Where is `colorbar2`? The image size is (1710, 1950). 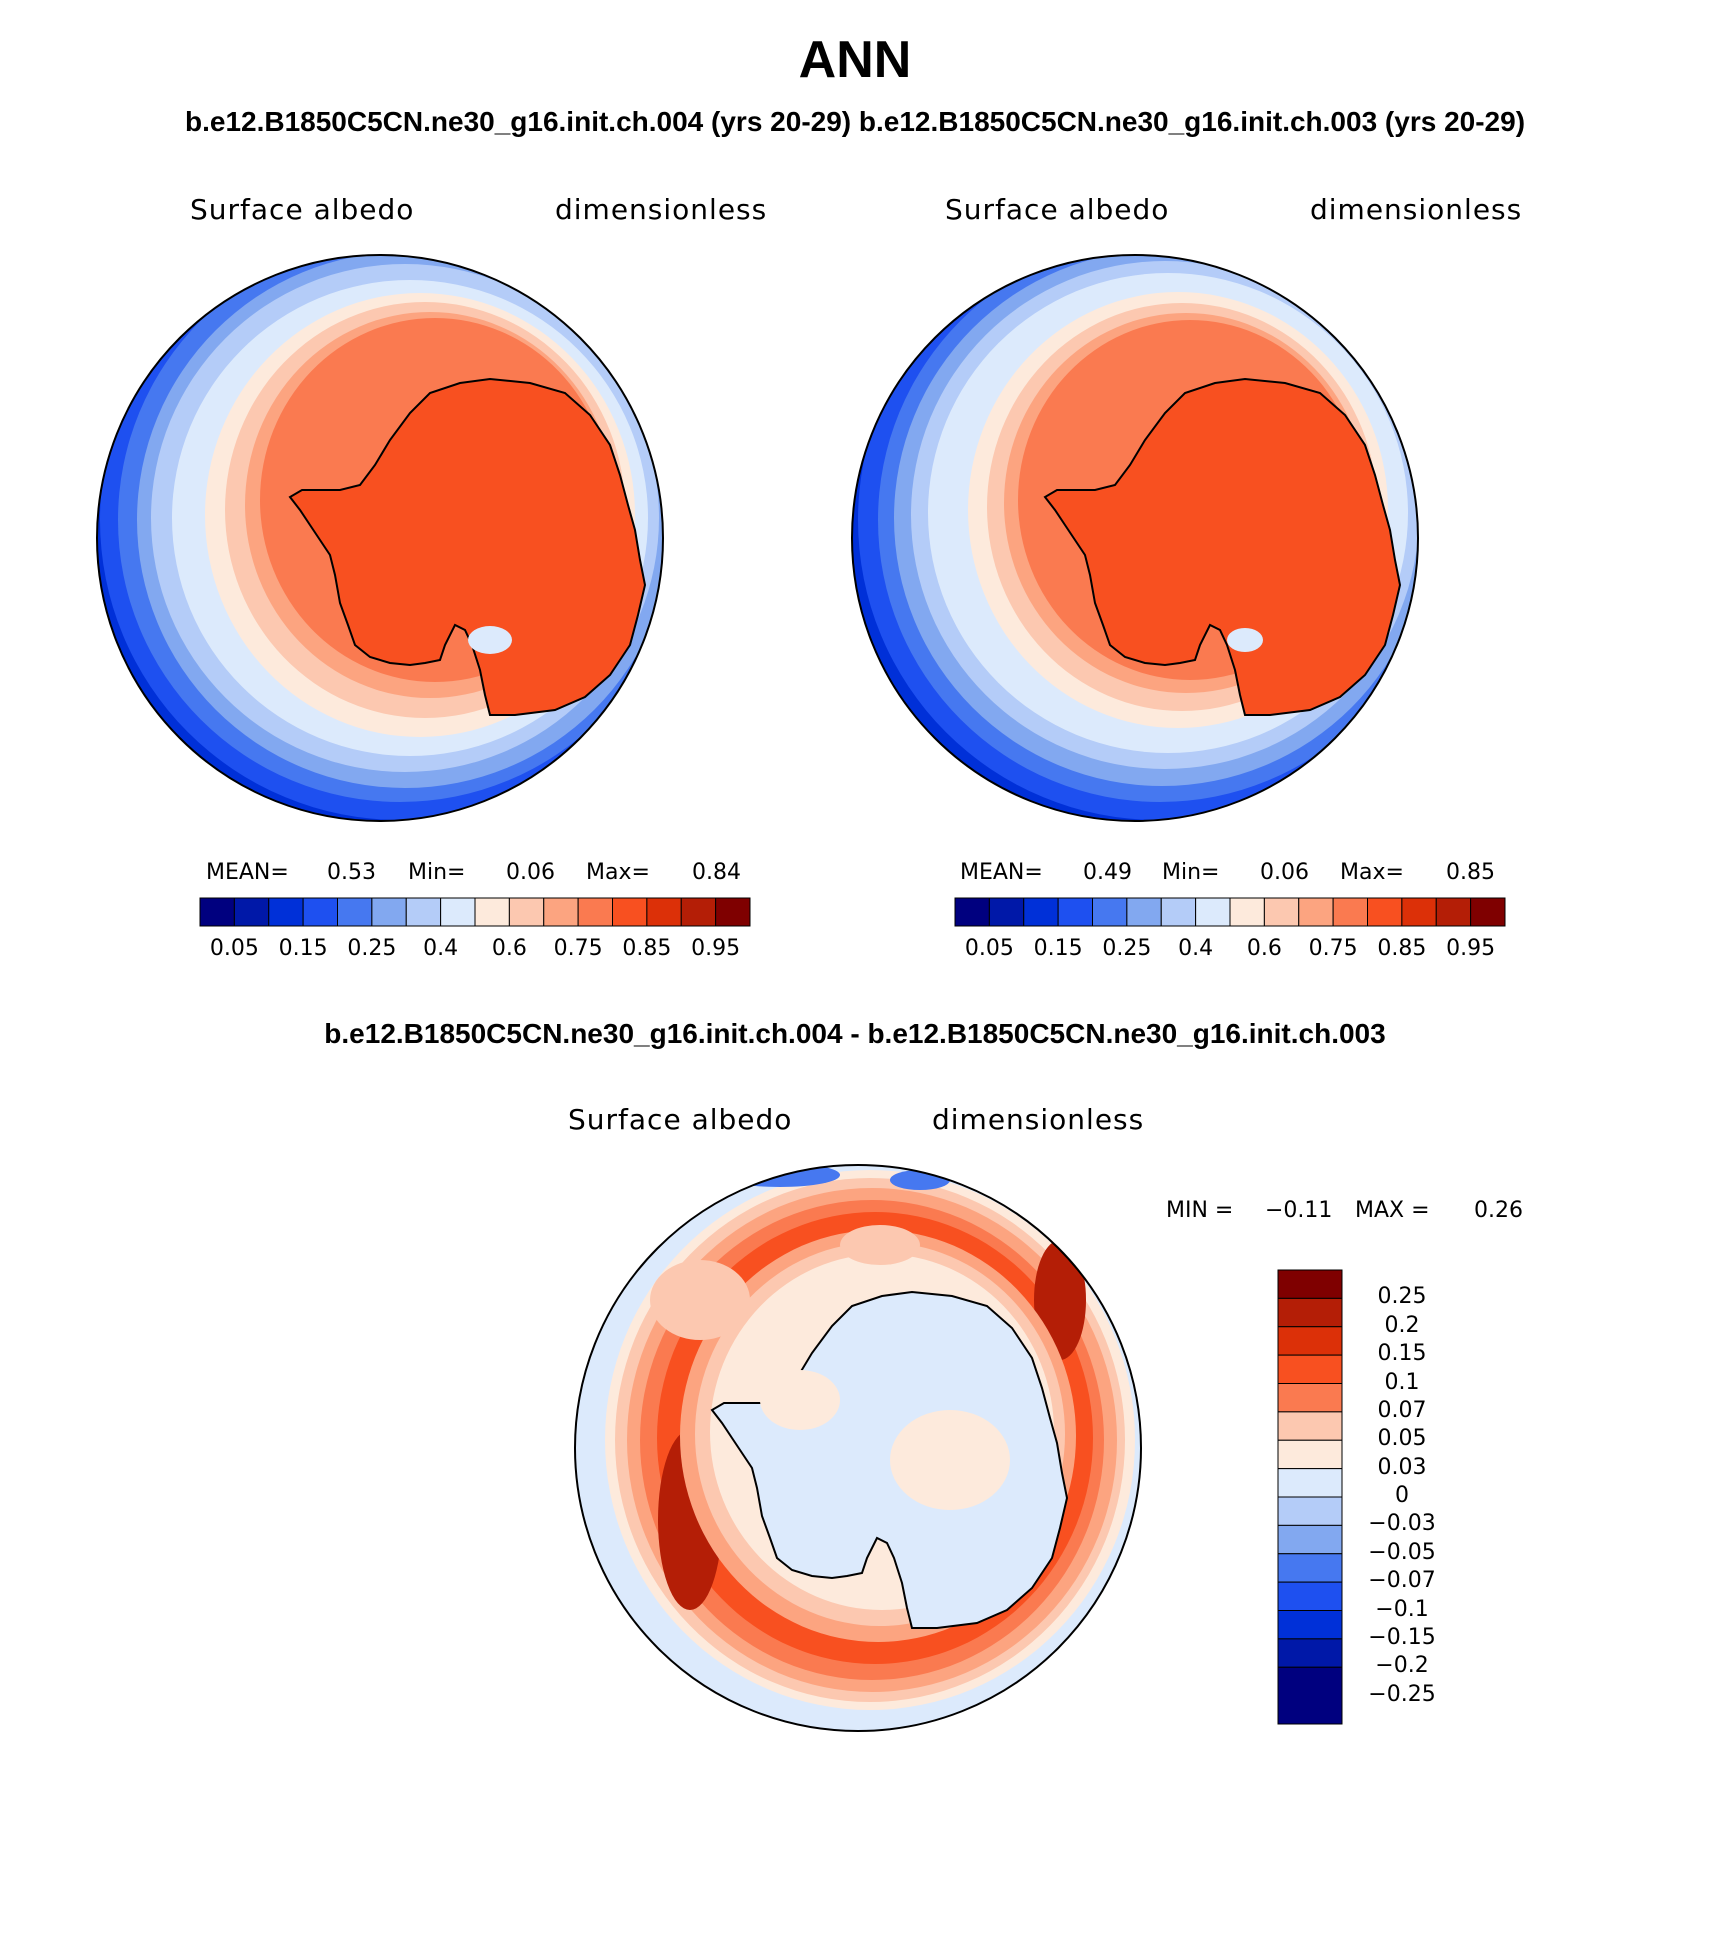 colorbar2 is located at coordinates (1230, 912).